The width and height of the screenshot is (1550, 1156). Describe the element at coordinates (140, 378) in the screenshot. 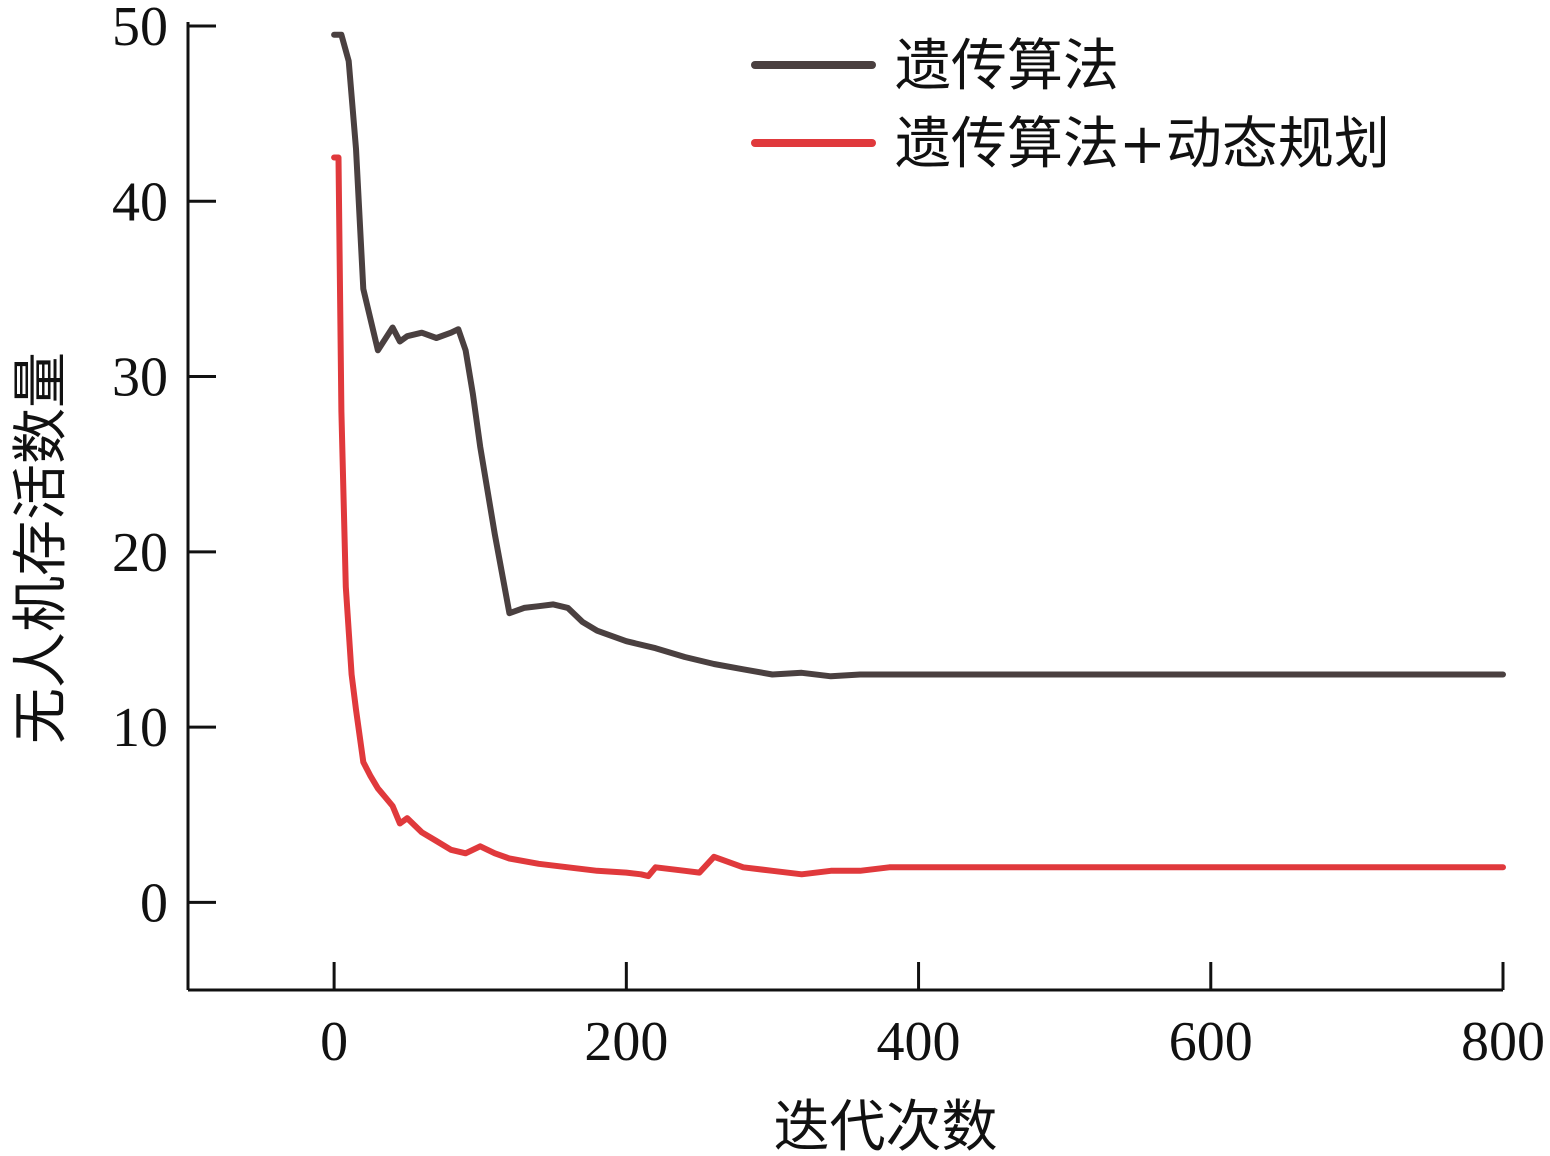

I see `y-tick-label: 30` at that location.